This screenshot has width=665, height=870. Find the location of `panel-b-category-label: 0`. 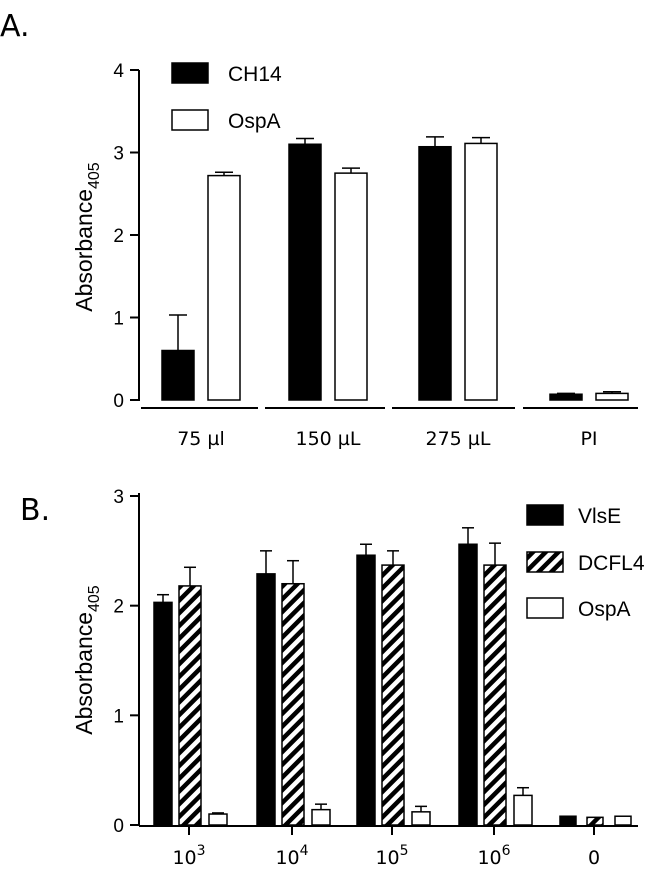

panel-b-category-label: 0 is located at coordinates (594, 858).